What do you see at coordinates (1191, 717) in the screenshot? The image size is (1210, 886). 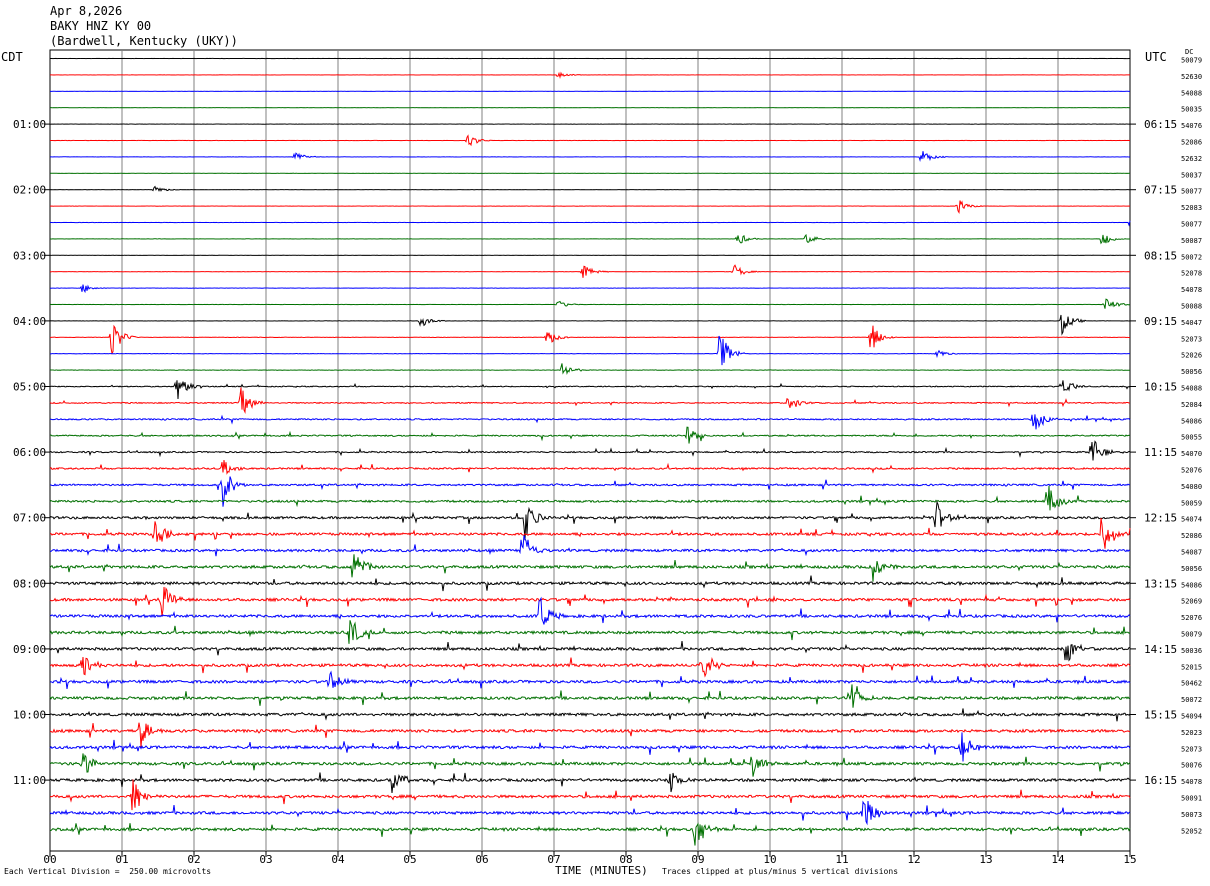 I see `trace-dc-offset: 54094` at bounding box center [1191, 717].